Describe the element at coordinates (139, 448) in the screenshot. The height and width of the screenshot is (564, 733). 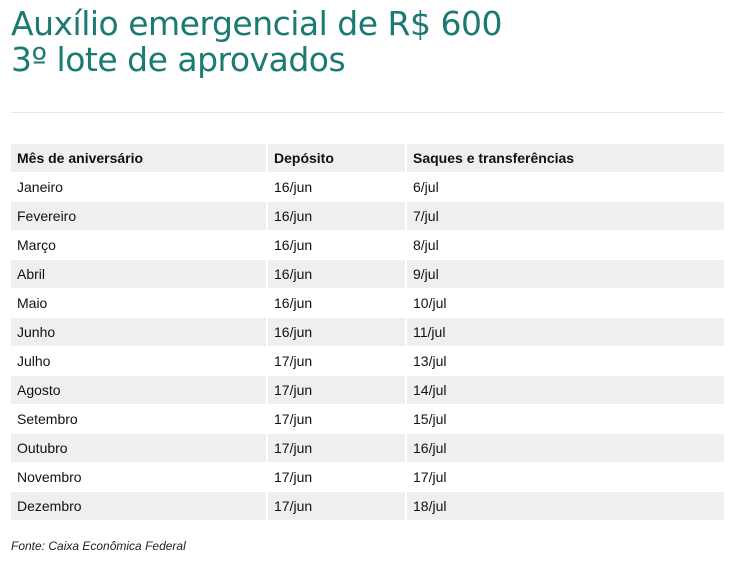
I see `cell-month: Outubro` at that location.